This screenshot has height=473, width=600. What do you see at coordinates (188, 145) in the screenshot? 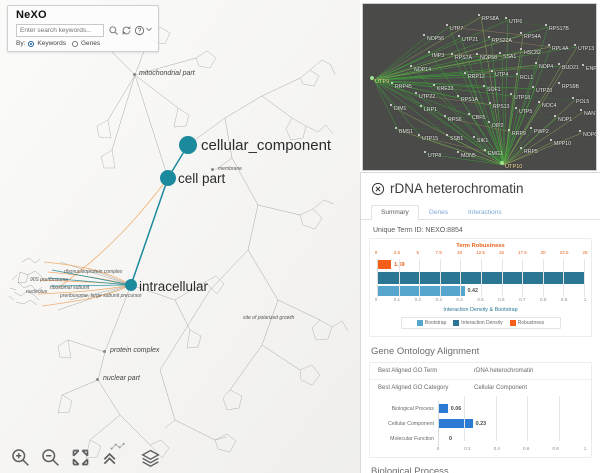
I see `graph-node-cellular-component` at bounding box center [188, 145].